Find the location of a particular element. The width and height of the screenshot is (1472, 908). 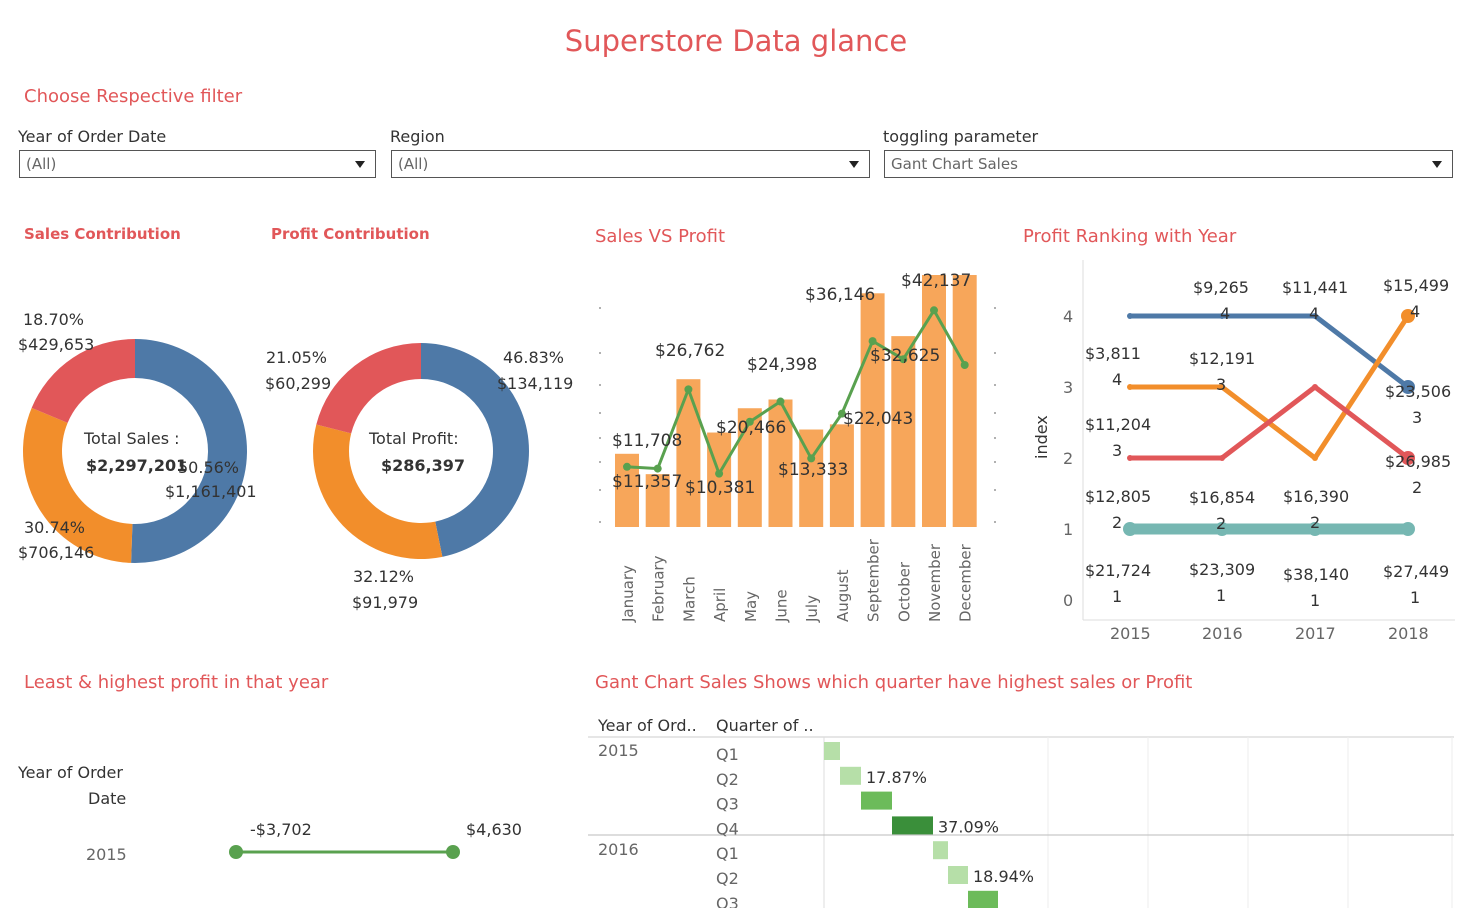

profit-line is located at coordinates (796, 392).